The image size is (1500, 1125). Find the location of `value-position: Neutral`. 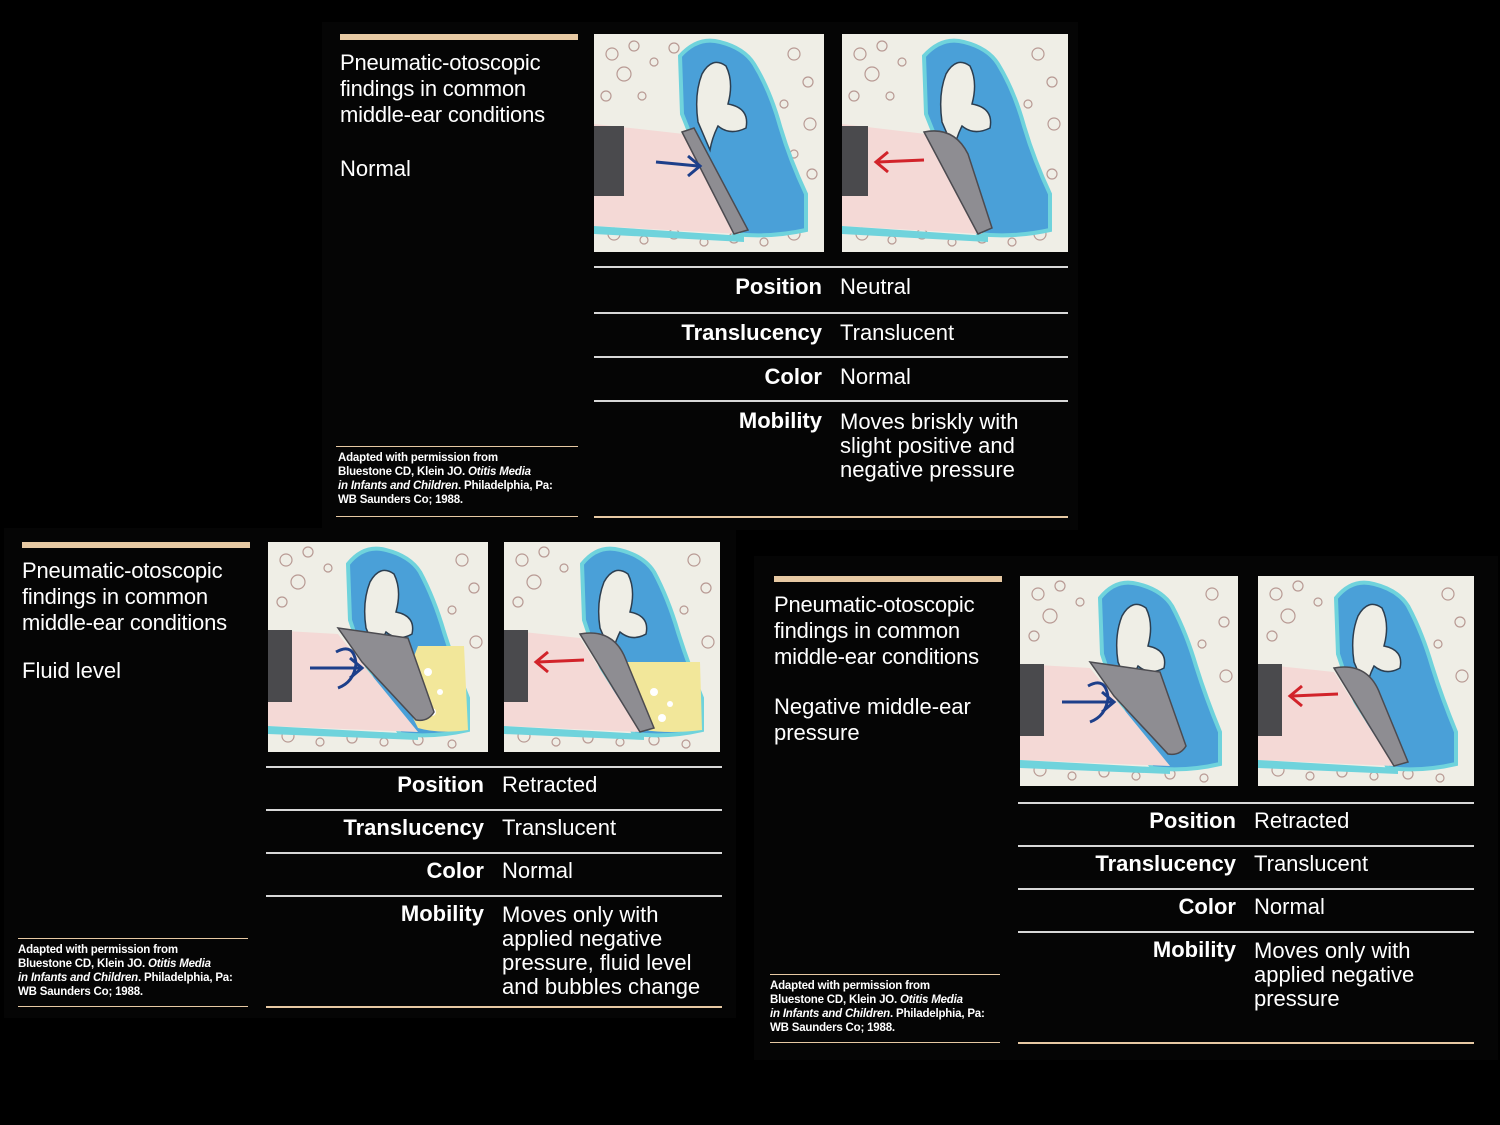

value-position: Neutral is located at coordinates (955, 287).